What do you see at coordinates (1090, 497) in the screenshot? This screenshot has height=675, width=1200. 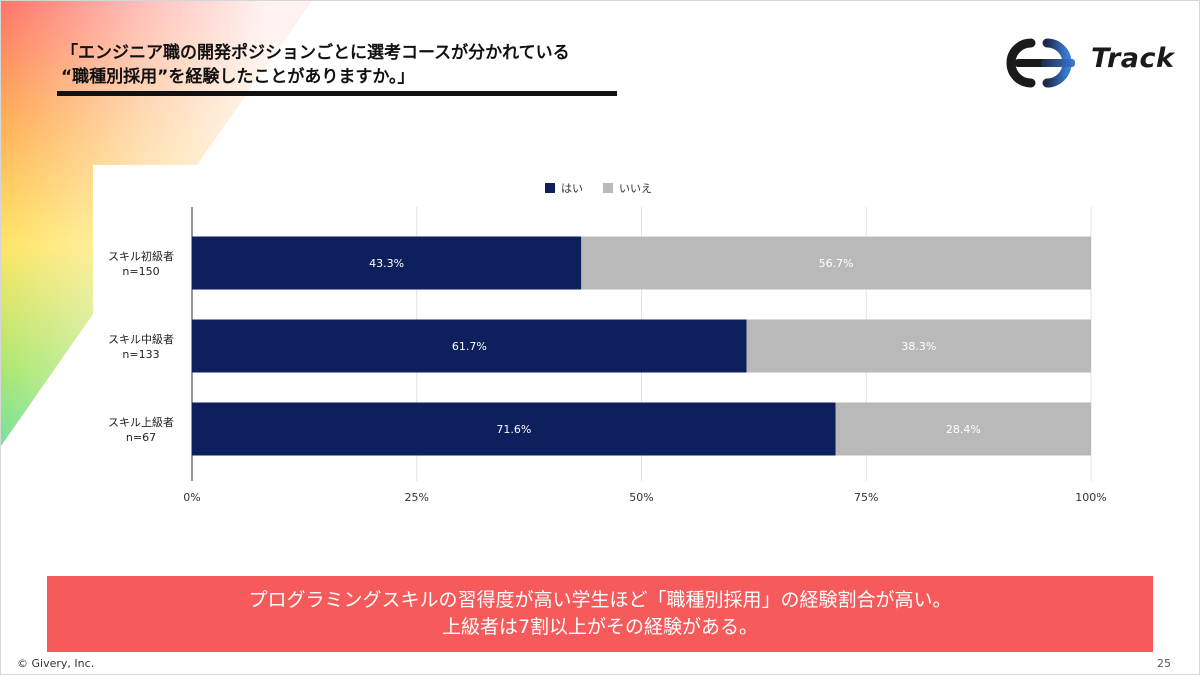 I see `x-tick-label: 100%` at bounding box center [1090, 497].